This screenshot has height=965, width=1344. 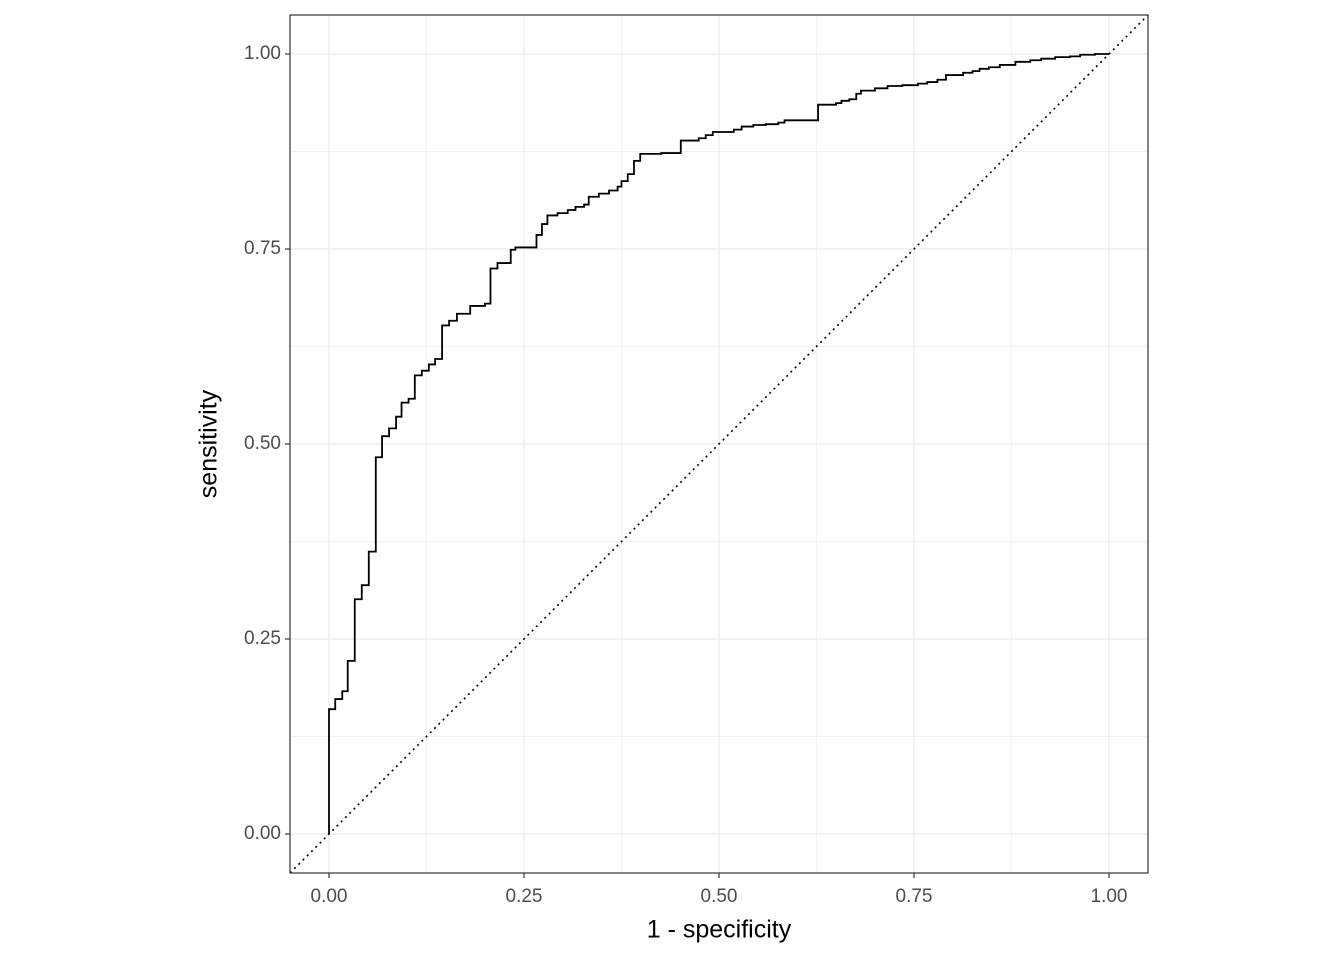 I want to click on x-tick-label: 0.00, so click(x=329, y=896).